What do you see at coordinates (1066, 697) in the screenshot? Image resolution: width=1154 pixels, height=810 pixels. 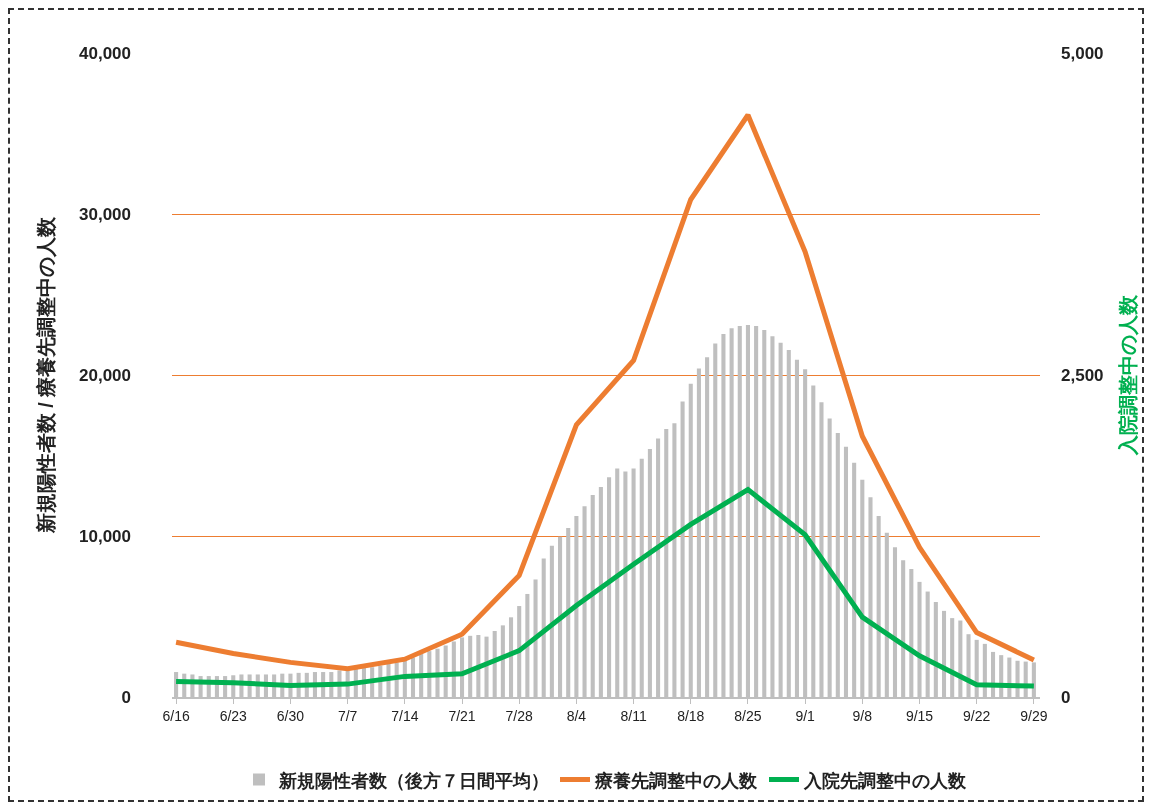 I see `y2-tick-label: 0` at bounding box center [1066, 697].